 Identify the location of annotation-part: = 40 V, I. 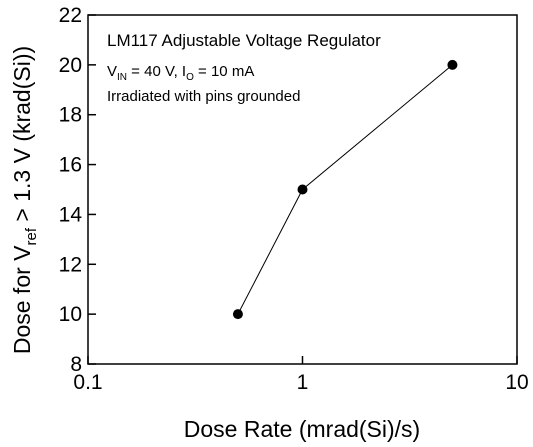
(156, 71).